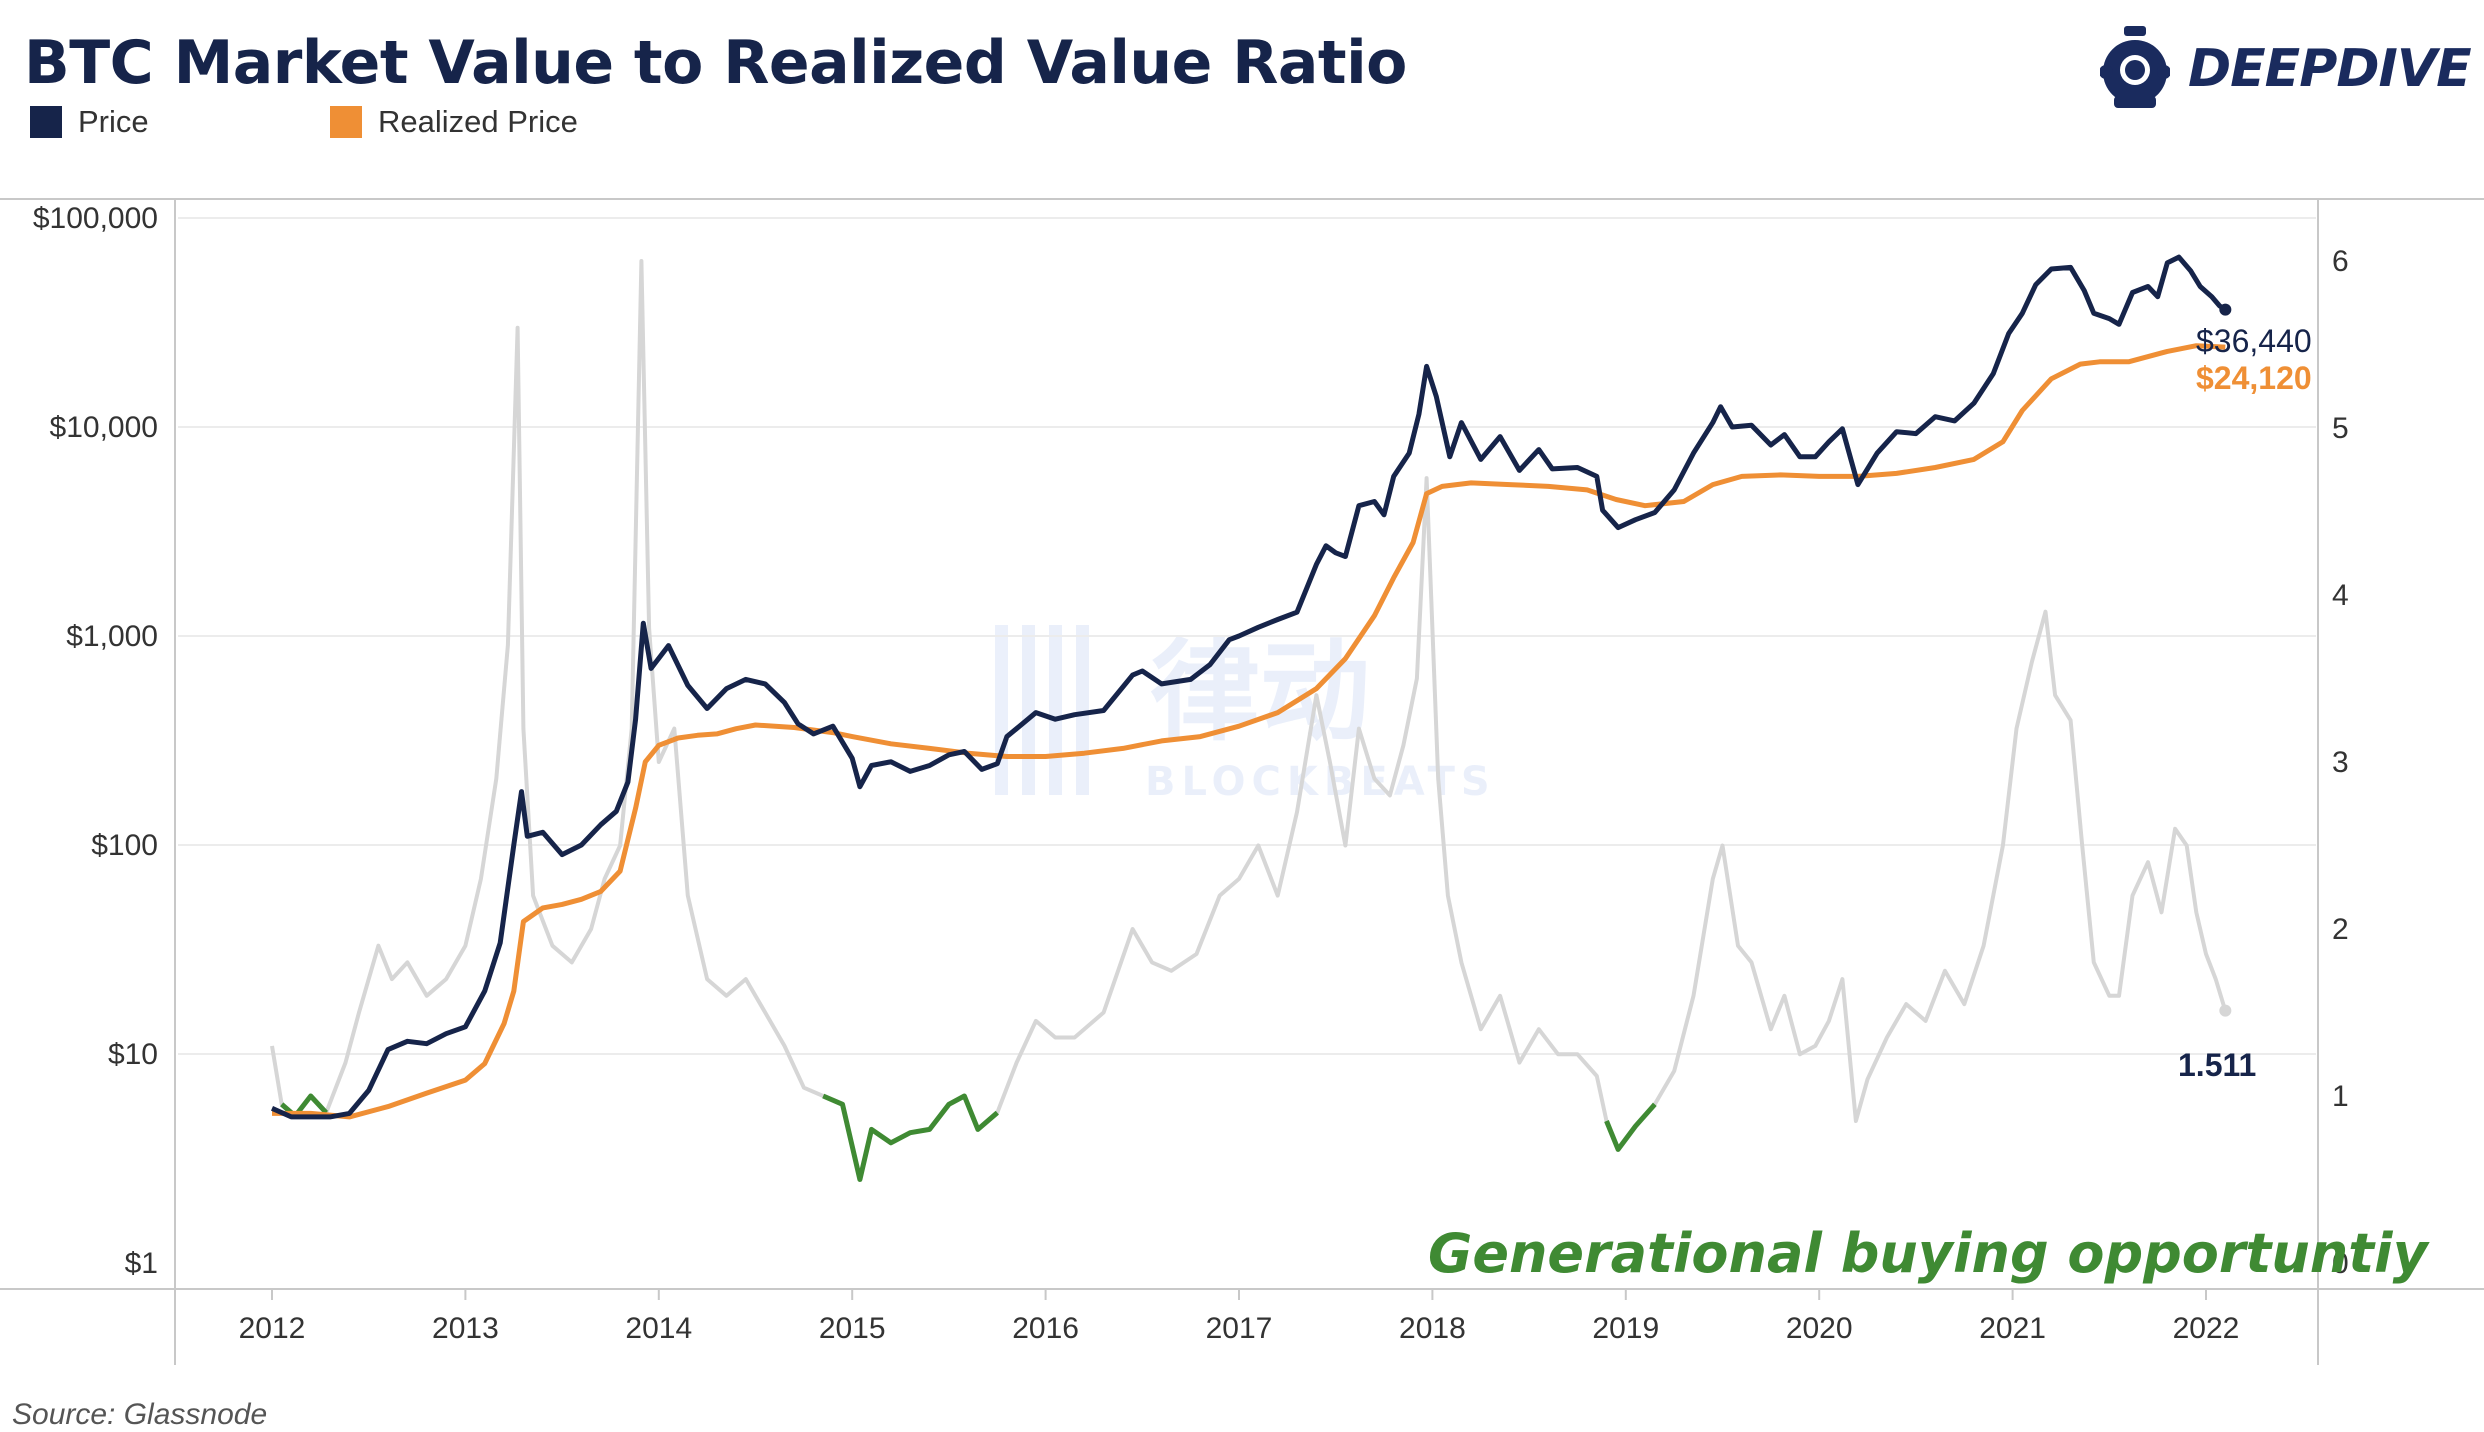 The image size is (2484, 1432). Describe the element at coordinates (1239, 1328) in the screenshot. I see `x-tick-label: 2017` at that location.